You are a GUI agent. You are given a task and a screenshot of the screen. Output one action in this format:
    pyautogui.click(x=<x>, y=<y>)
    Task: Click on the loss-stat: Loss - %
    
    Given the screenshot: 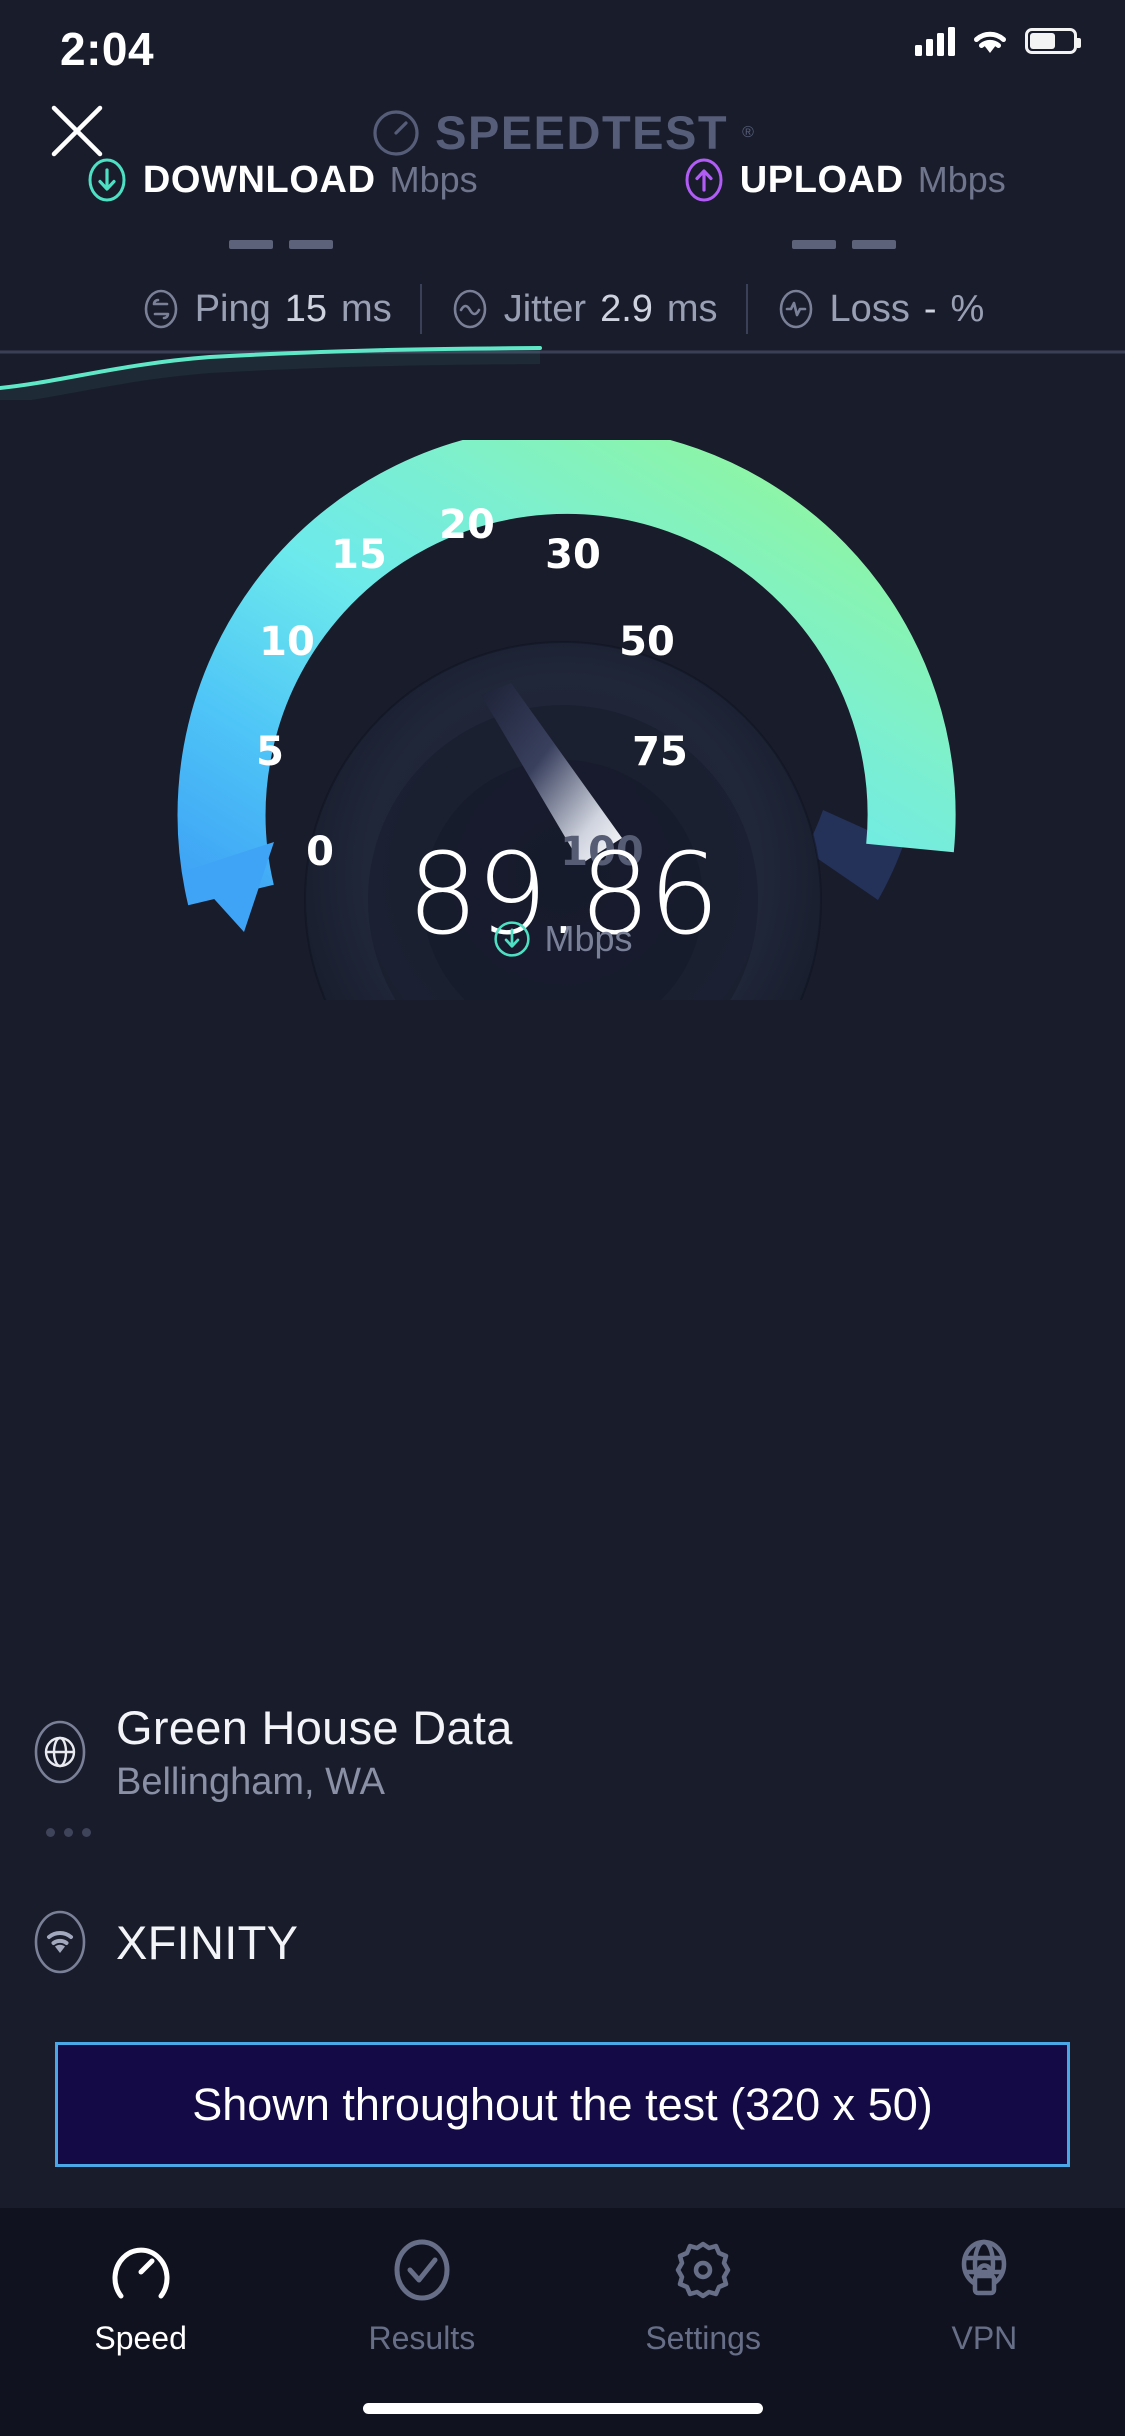 What is the action you would take?
    pyautogui.click(x=880, y=309)
    